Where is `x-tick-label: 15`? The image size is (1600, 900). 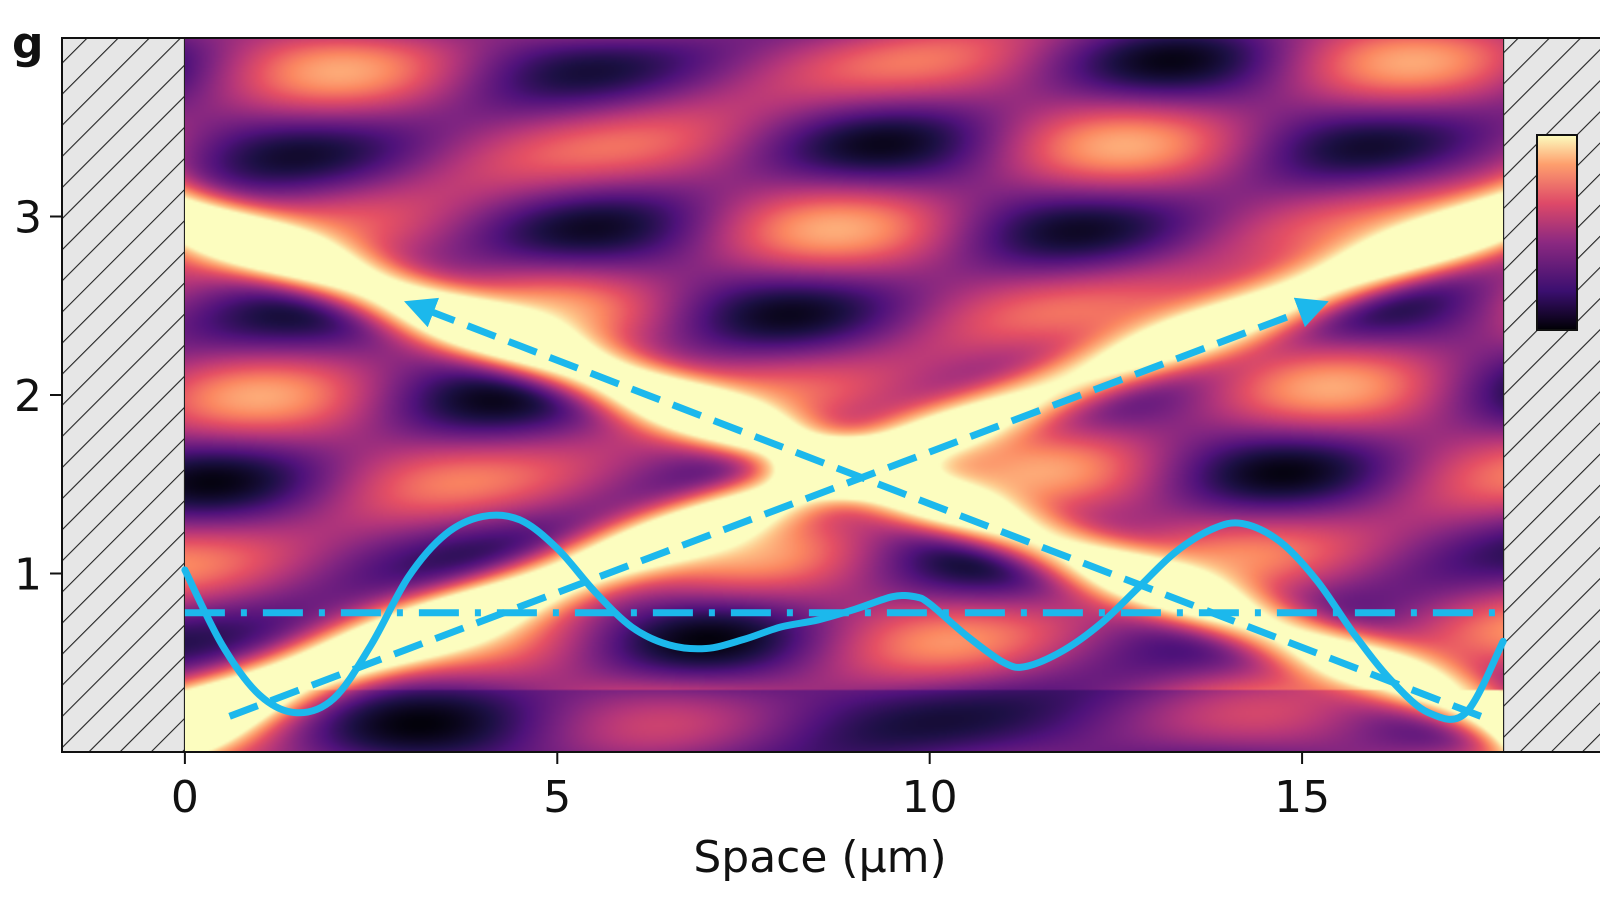
x-tick-label: 15 is located at coordinates (1302, 797).